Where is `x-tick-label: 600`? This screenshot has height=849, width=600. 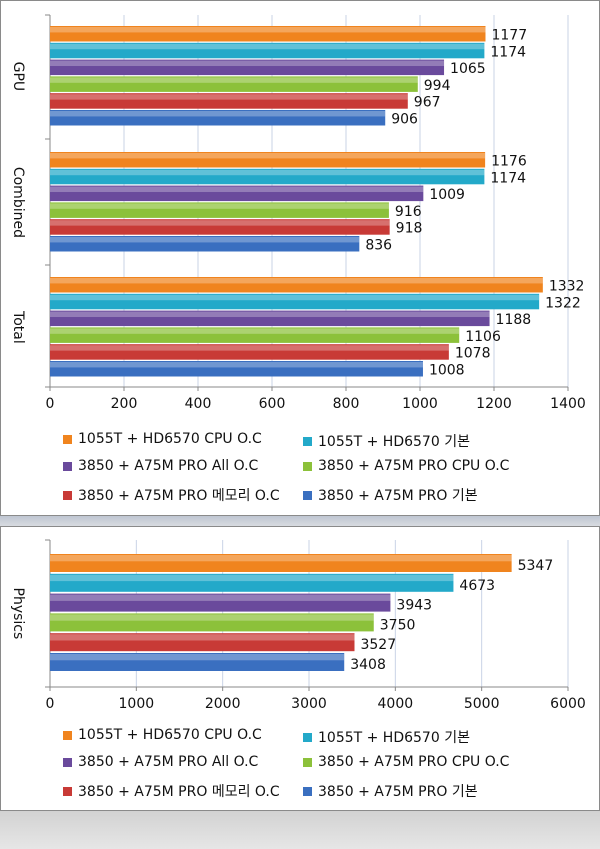 x-tick-label: 600 is located at coordinates (272, 404).